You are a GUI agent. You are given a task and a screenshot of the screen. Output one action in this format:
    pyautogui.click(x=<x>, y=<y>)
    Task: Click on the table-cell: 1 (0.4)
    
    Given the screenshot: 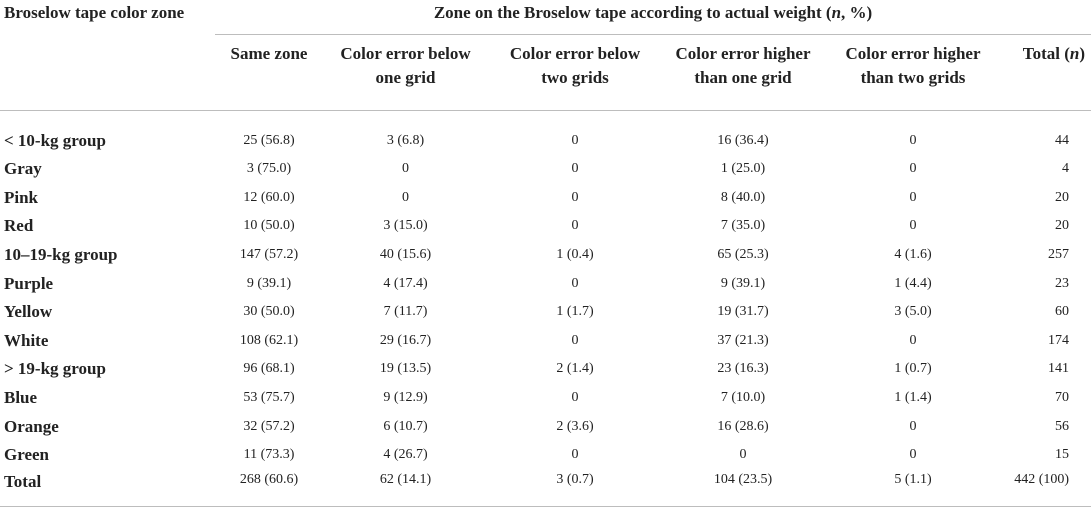 What is the action you would take?
    pyautogui.click(x=575, y=255)
    